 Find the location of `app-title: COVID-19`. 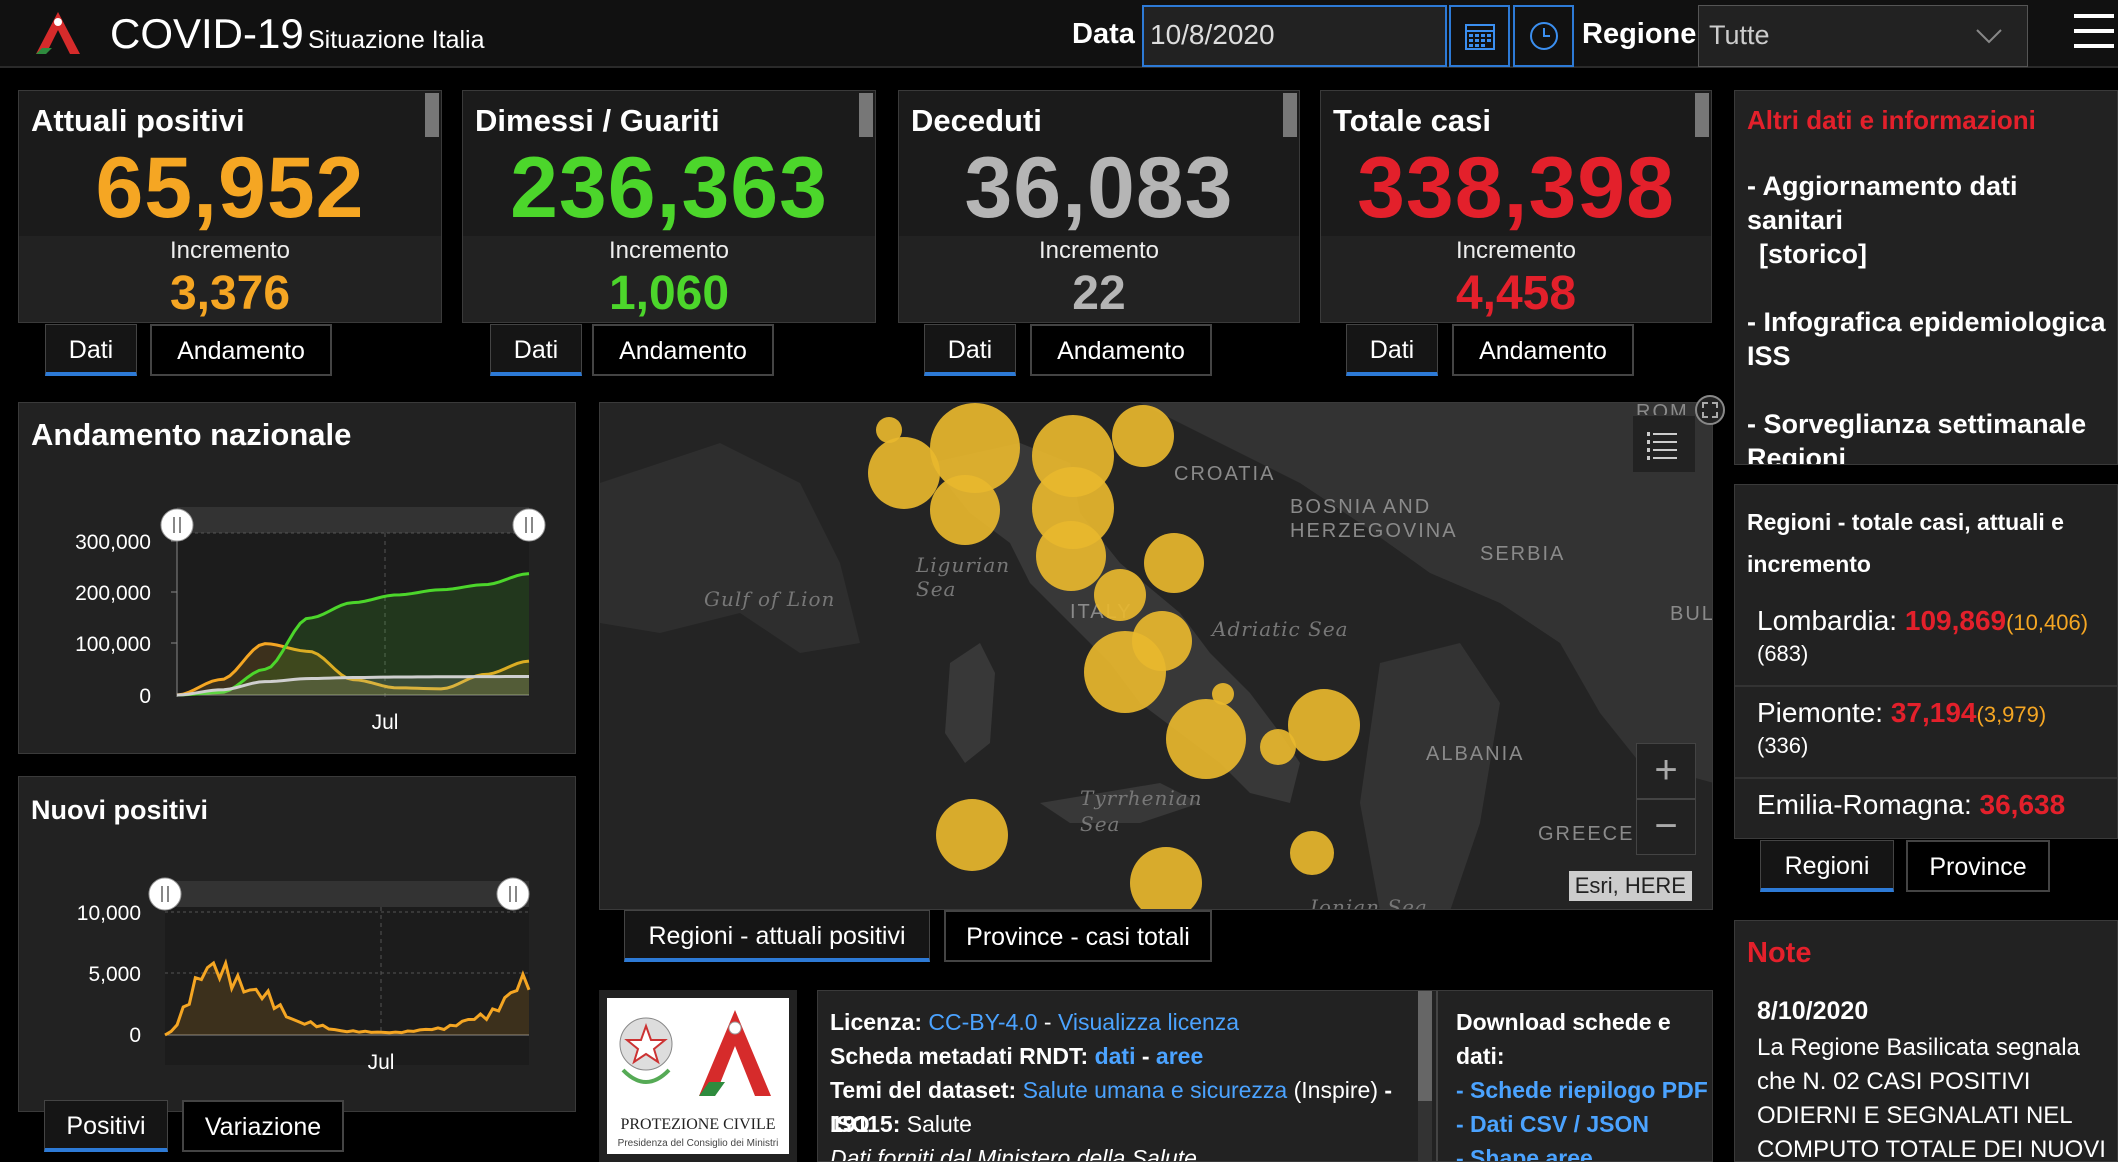

app-title: COVID-19 is located at coordinates (207, 33).